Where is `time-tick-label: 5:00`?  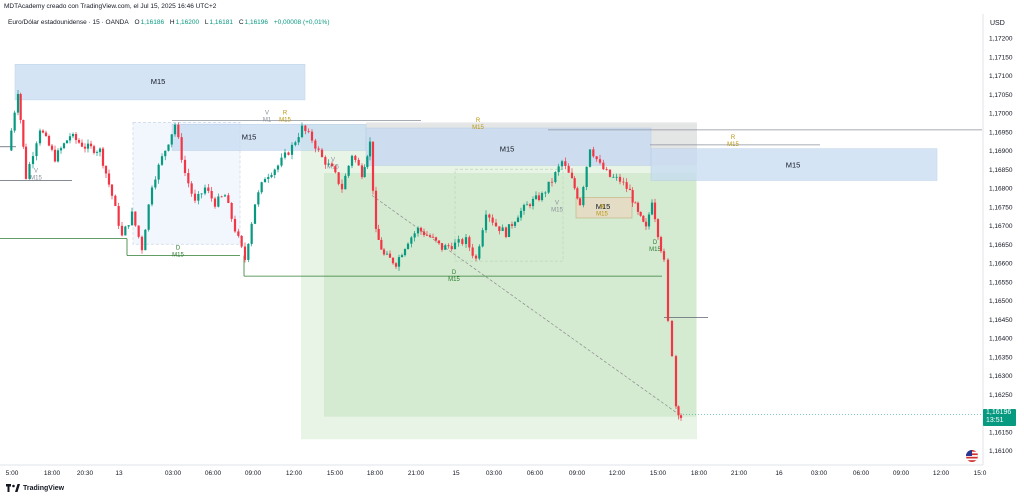 time-tick-label: 5:00 is located at coordinates (12, 473).